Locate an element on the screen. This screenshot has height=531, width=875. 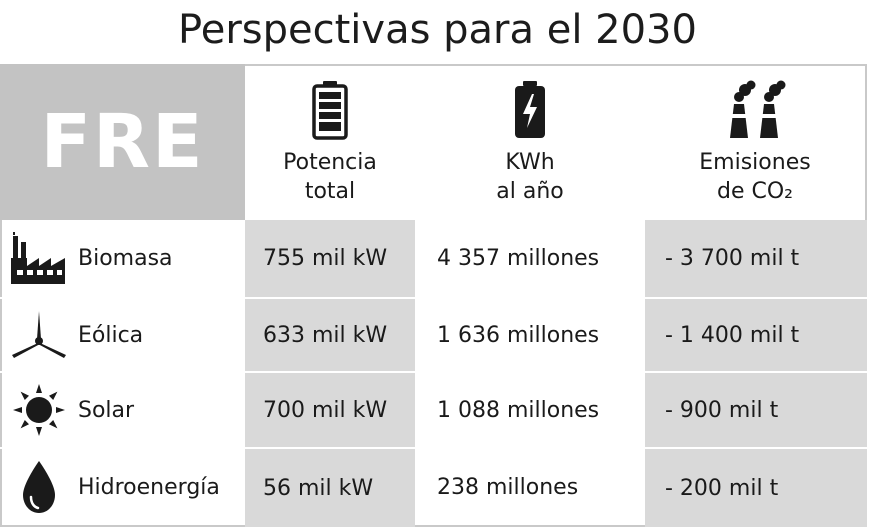
table-row-label: Eólica is located at coordinates (122, 335).